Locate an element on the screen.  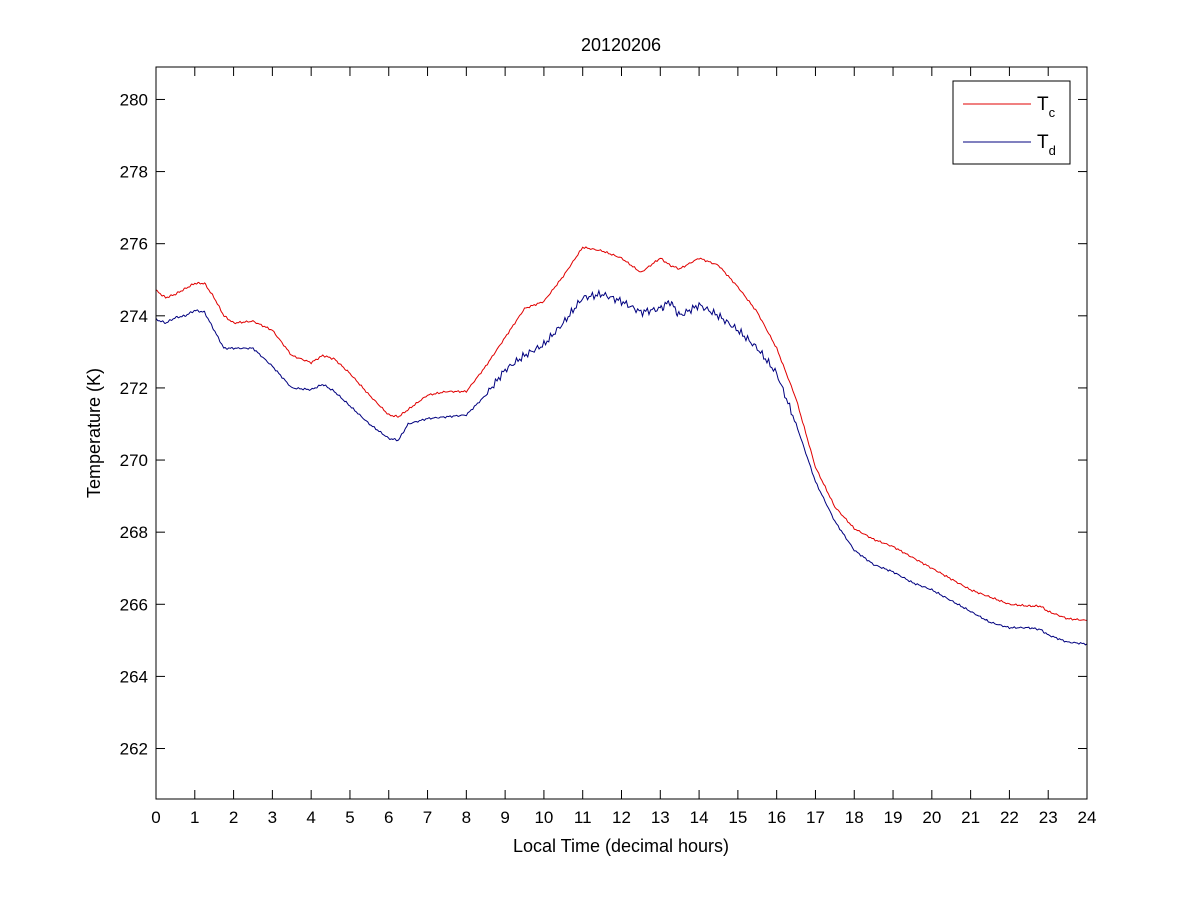
y-tick-label: 278 is located at coordinates (134, 172).